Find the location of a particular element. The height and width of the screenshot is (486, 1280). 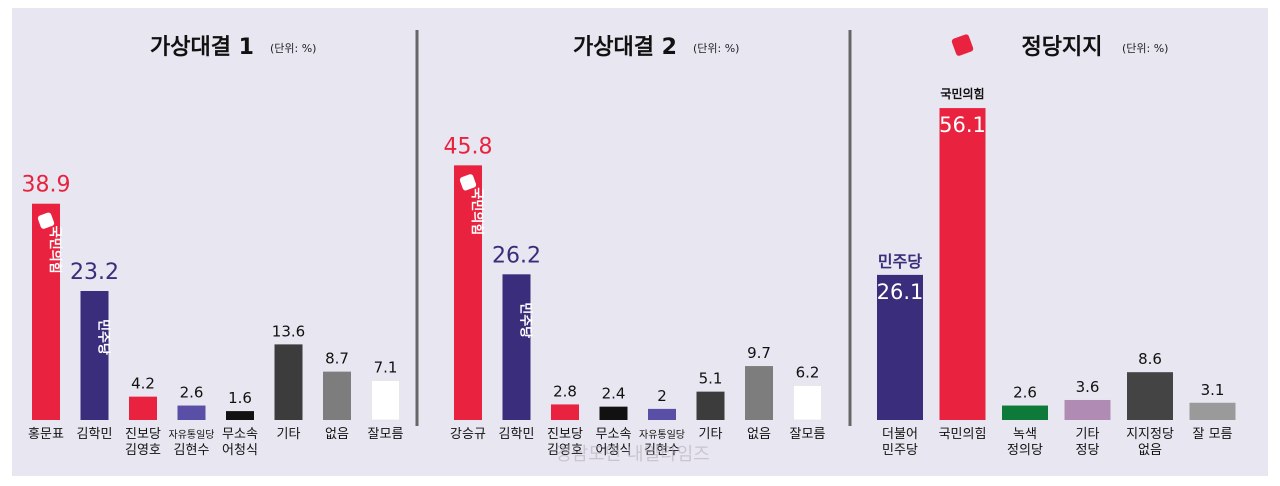

data-label: 38.9 is located at coordinates (46, 185).